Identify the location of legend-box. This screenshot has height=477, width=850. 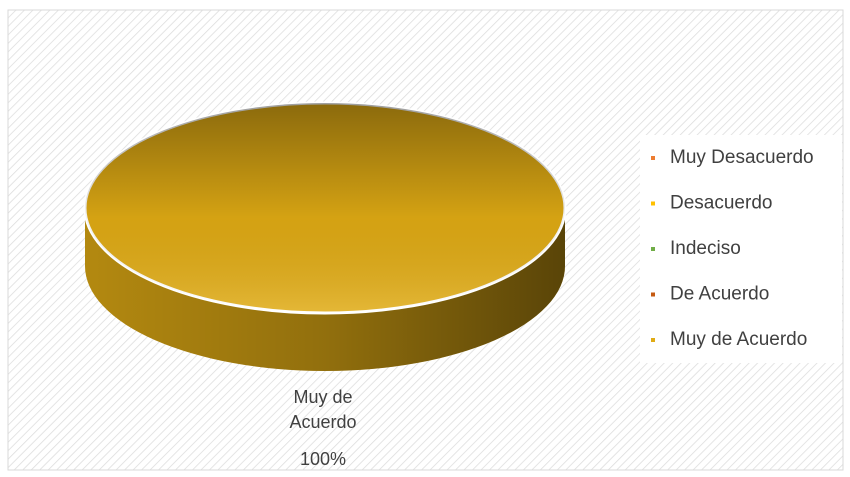
(741, 249).